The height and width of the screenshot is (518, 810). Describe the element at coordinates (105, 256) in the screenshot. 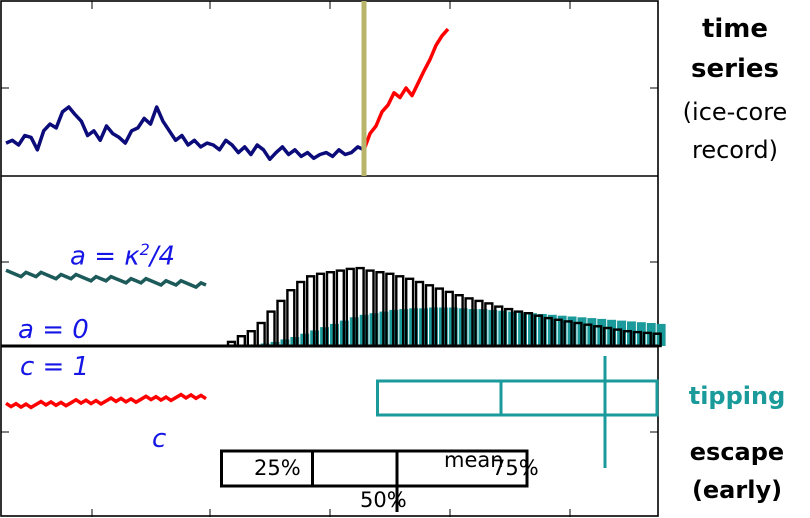

I see `label-a-kappa-lhs: a = κ` at that location.